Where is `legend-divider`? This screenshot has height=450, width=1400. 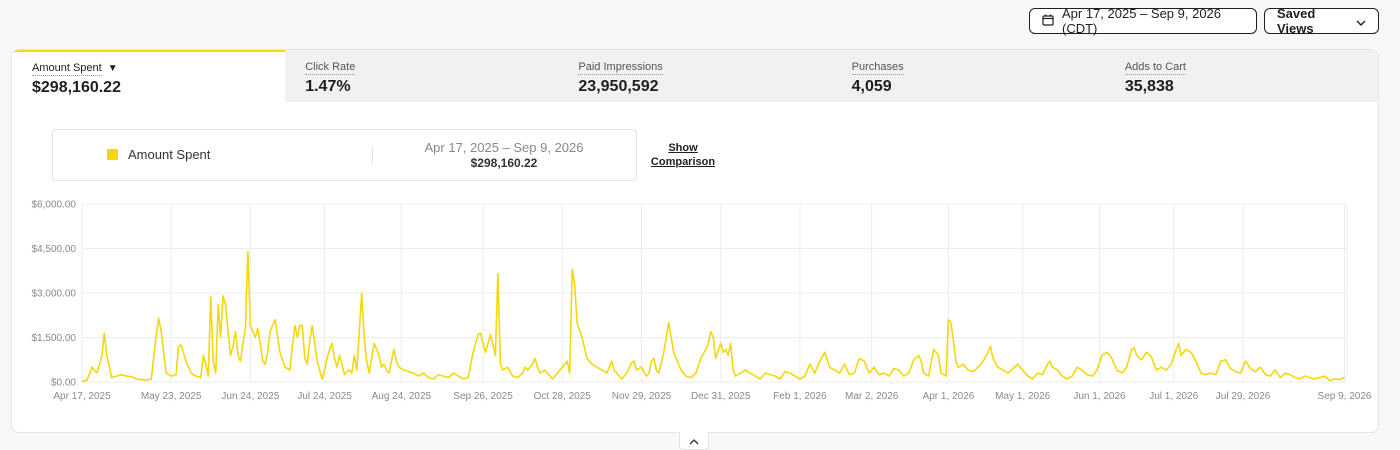 legend-divider is located at coordinates (372, 155).